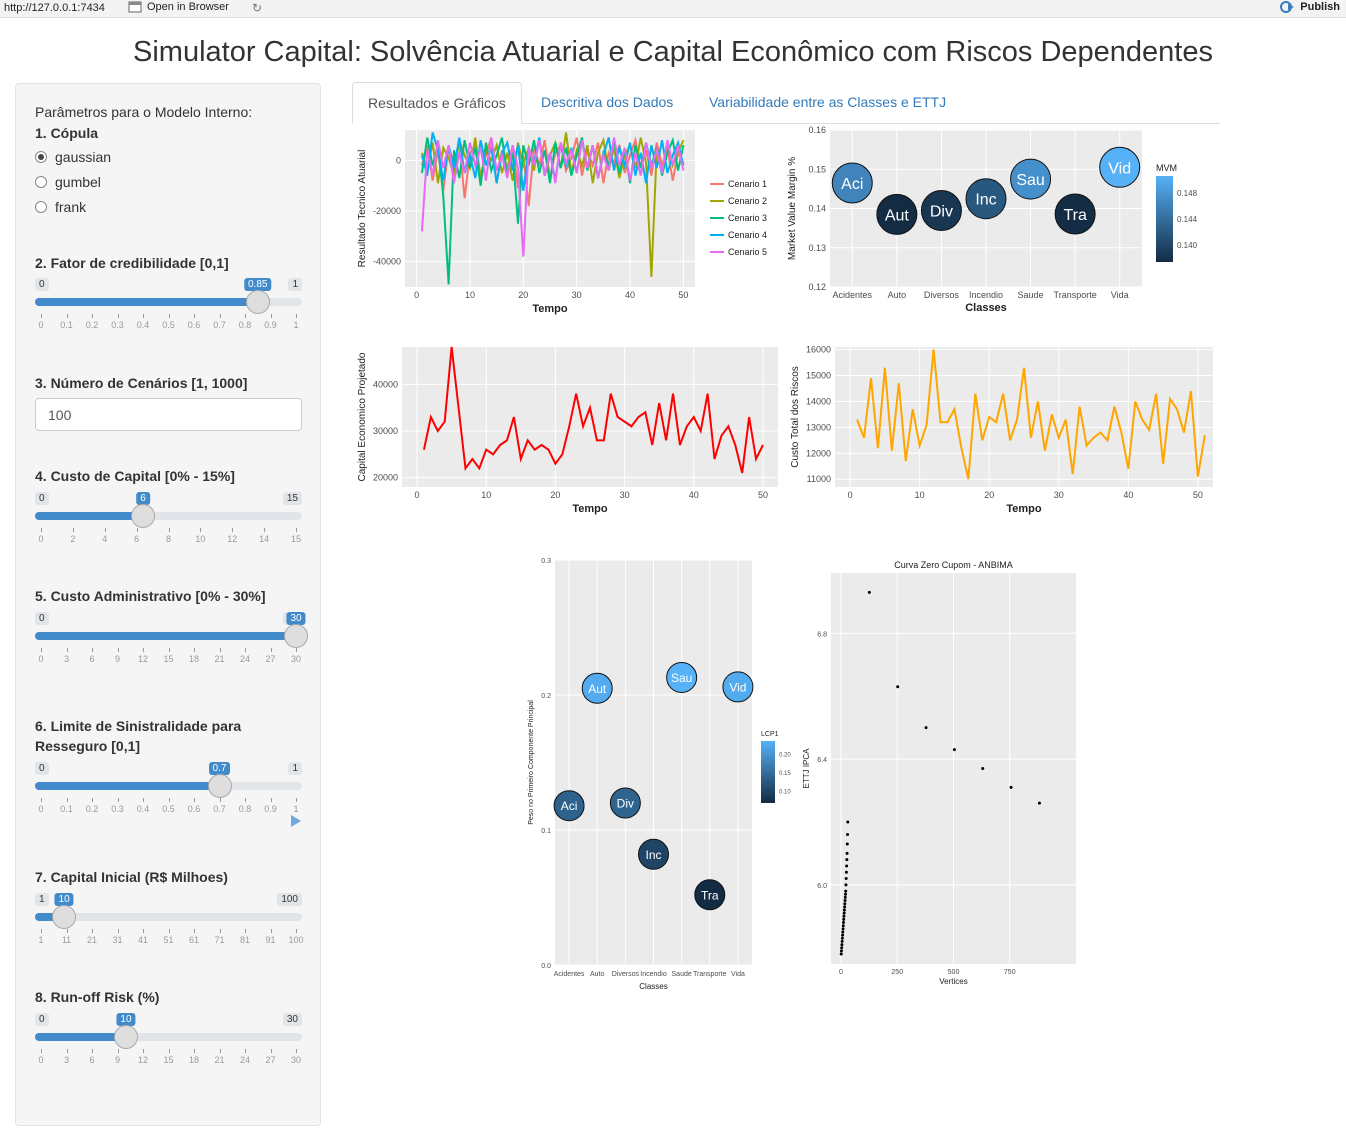 This screenshot has height=1135, width=1346. I want to click on custo-admin-slider: 03030036912151821242730, so click(171, 647).